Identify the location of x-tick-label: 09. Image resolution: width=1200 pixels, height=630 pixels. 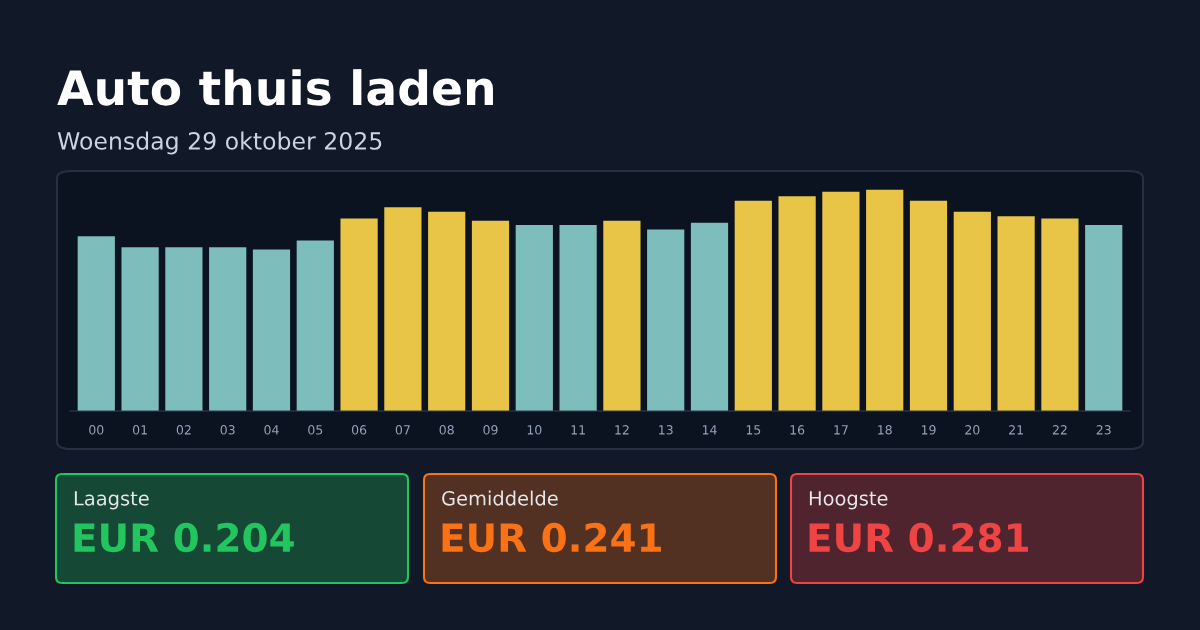
(490, 430).